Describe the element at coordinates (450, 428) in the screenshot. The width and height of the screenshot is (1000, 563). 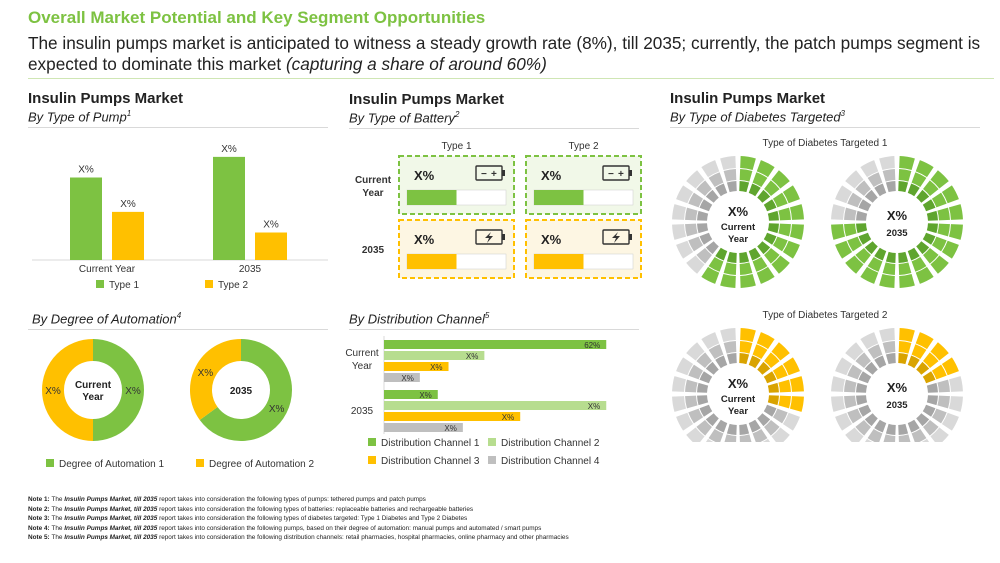
I see `distribution-bar-label: X%` at that location.